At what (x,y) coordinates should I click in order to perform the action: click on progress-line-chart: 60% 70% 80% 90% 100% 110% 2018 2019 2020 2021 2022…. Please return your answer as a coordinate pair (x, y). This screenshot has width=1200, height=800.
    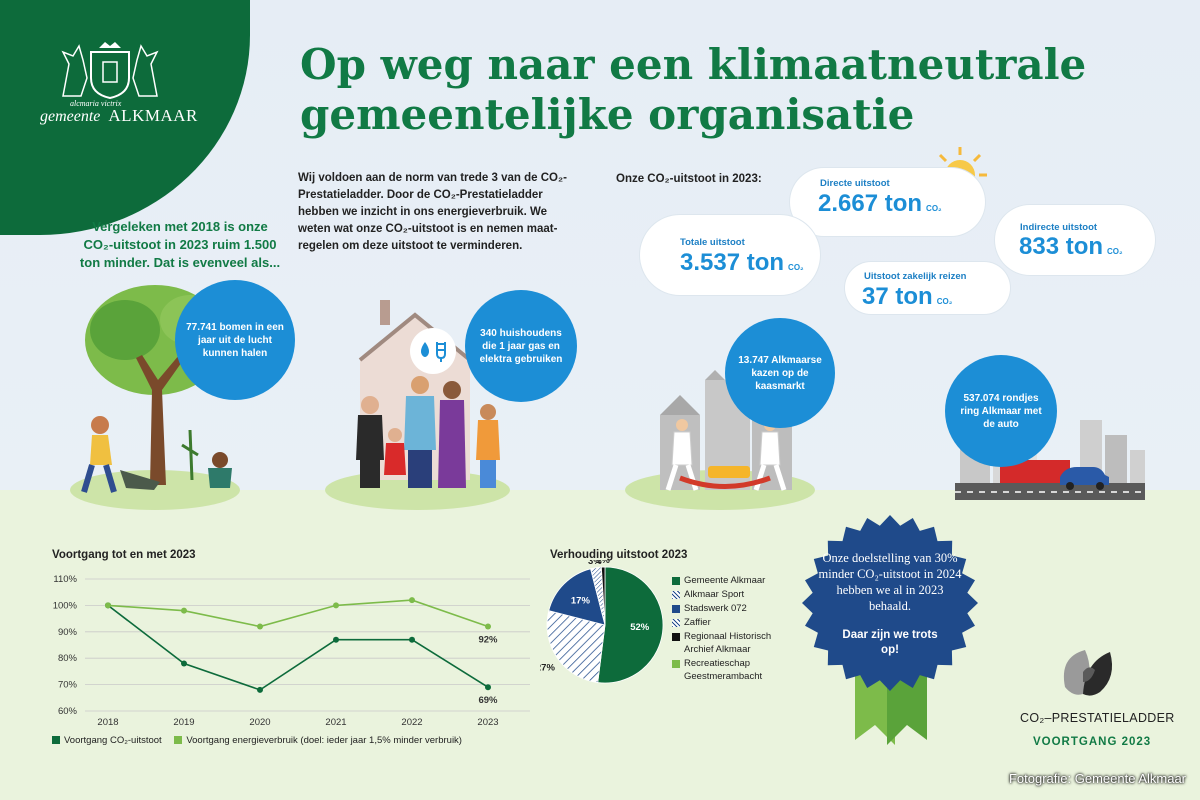
    Looking at the image, I should click on (291, 651).